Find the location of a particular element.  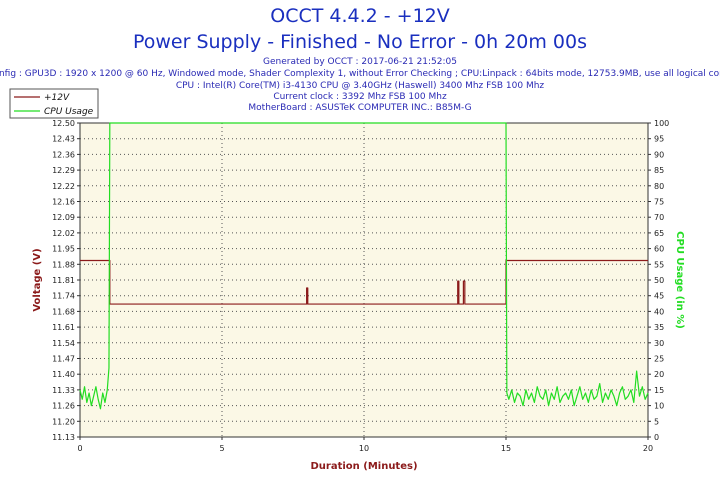

y-tick-label: 12.50 is located at coordinates (63, 123).